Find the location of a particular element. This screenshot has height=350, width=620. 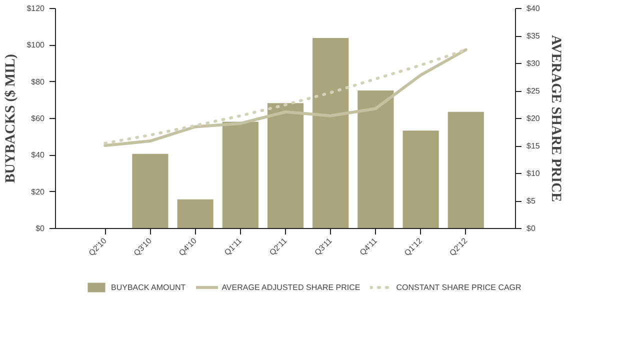

y-tick-label: $100 is located at coordinates (36, 45).